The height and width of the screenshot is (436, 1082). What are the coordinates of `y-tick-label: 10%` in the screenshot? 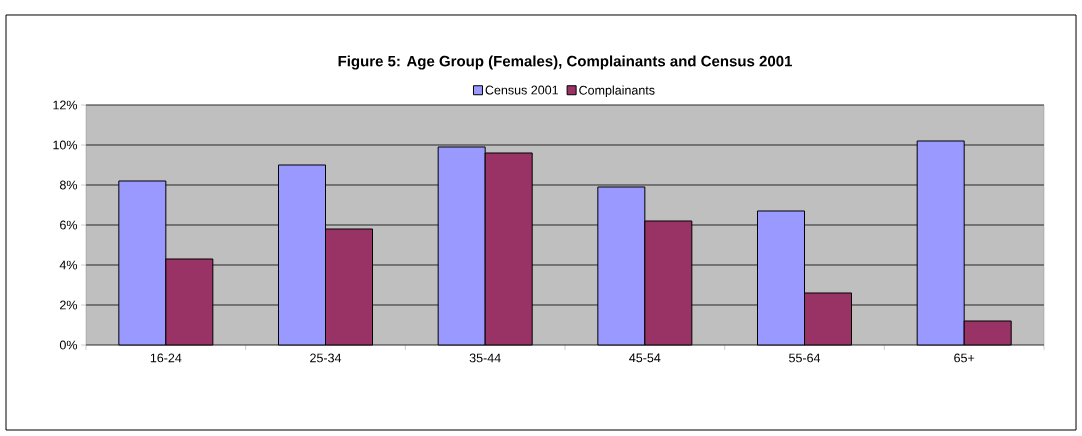 It's located at (65, 145).